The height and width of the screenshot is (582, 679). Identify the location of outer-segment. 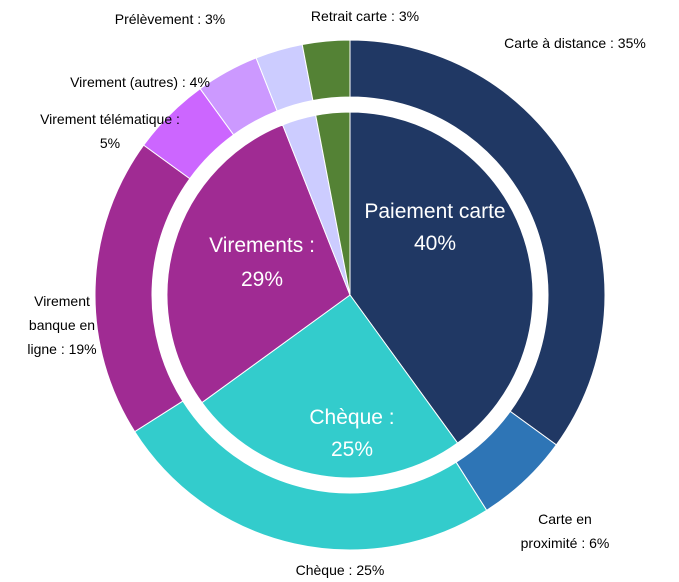
(326, 70).